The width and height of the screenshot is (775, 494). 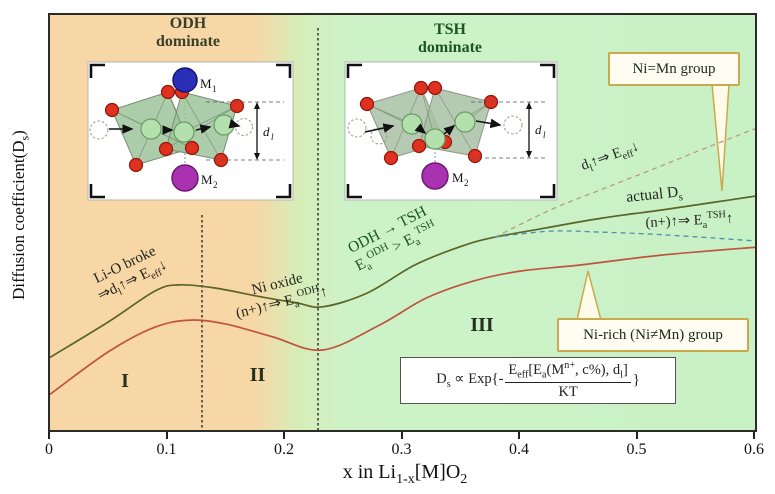 What do you see at coordinates (720, 137) in the screenshot?
I see `callout-tail-top` at bounding box center [720, 137].